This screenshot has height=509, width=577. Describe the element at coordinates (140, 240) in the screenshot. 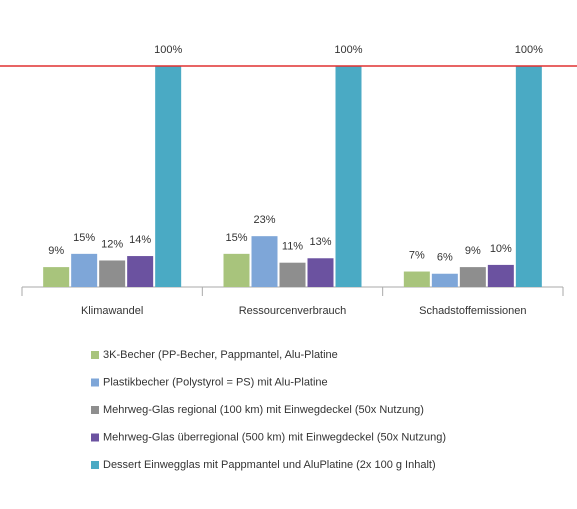

I see `data-label: 14%` at that location.